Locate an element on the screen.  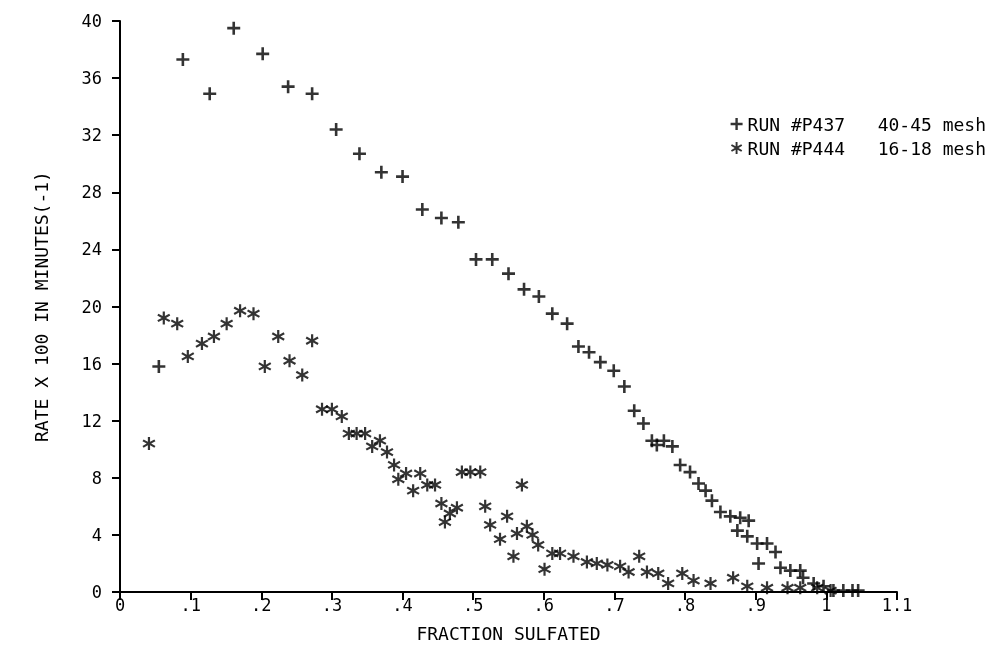
y-tick-label: 24 is located at coordinates (91, 249).